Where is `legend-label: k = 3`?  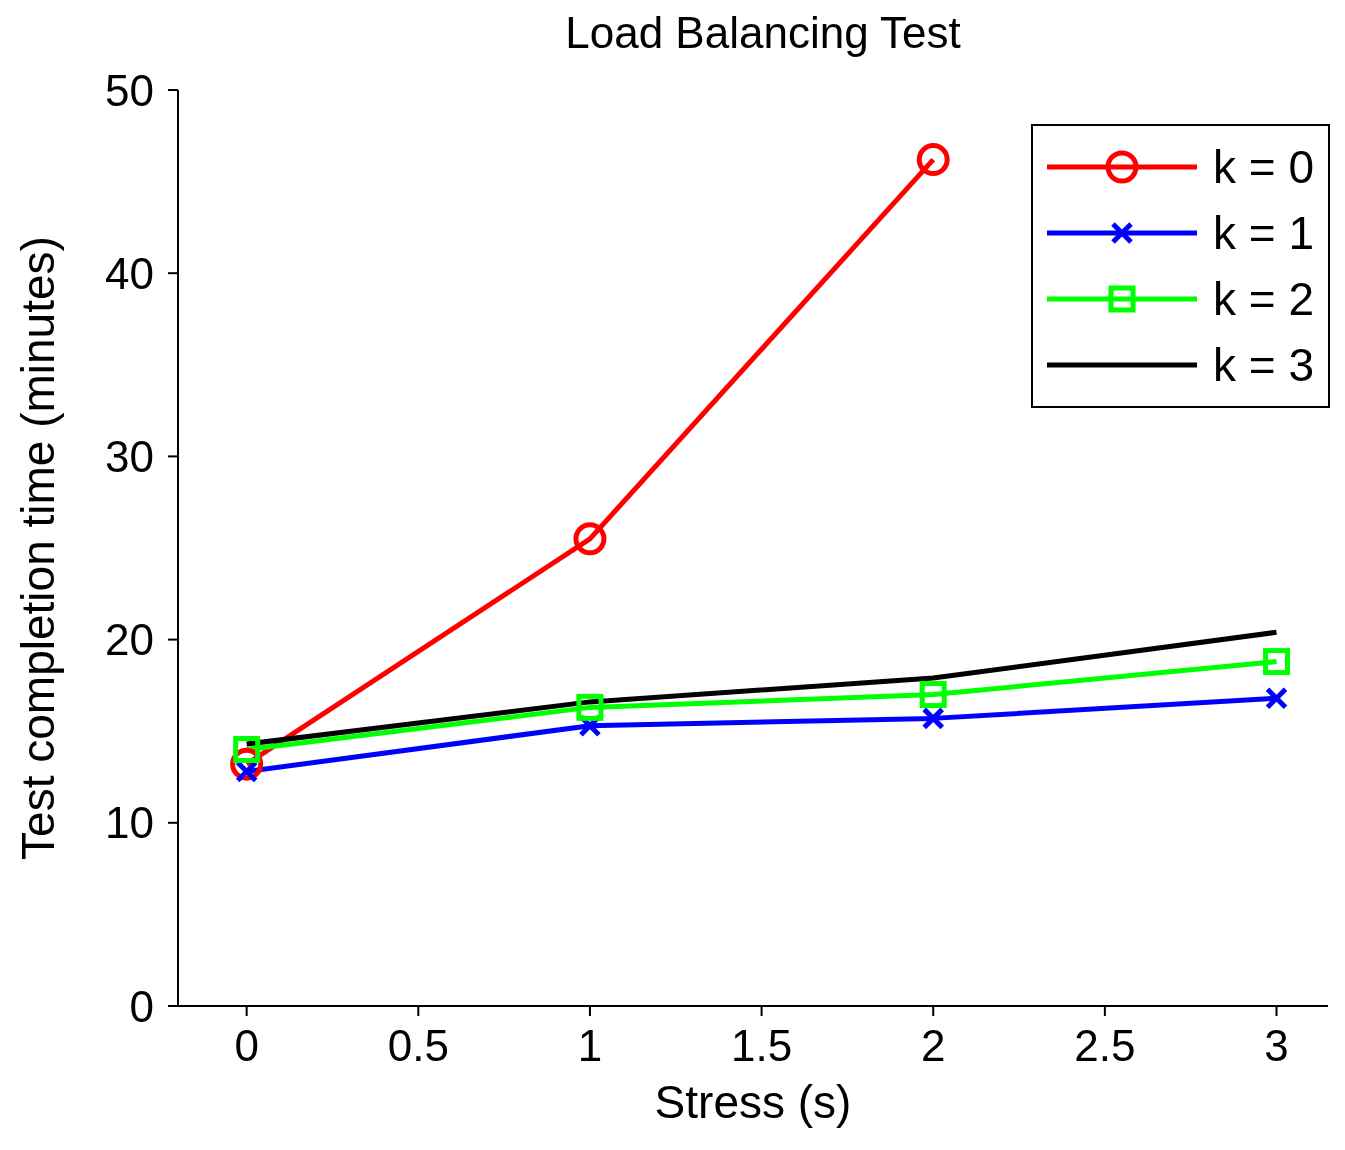
legend-label: k = 3 is located at coordinates (1263, 365).